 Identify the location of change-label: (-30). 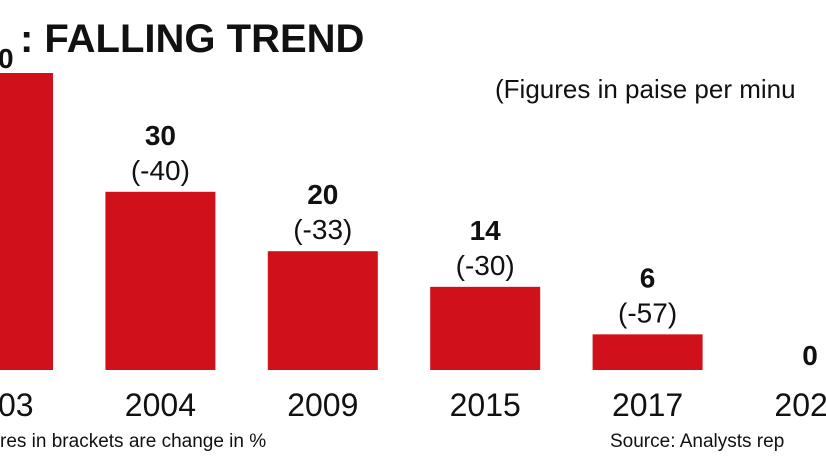
(485, 265).